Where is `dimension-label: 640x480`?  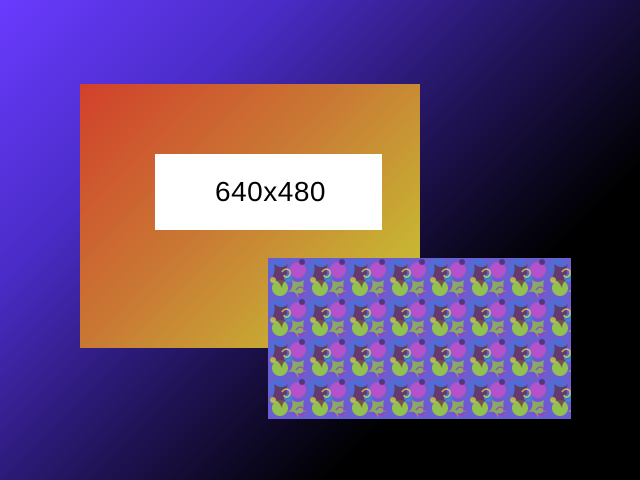 dimension-label: 640x480 is located at coordinates (270, 191).